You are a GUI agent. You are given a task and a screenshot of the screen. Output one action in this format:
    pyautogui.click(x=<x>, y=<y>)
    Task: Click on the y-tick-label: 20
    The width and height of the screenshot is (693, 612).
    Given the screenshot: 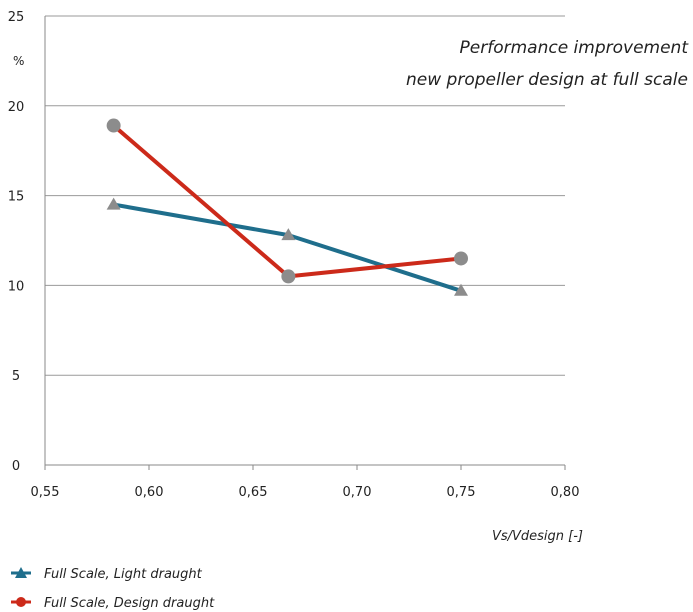 What is the action you would take?
    pyautogui.click(x=16, y=107)
    